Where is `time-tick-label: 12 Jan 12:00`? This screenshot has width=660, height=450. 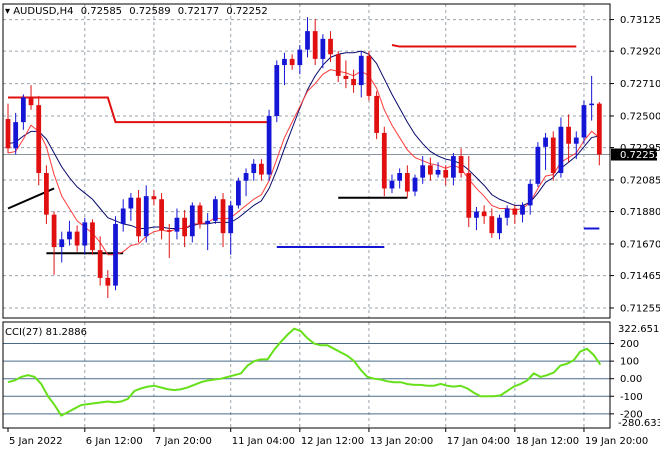 time-tick-label: 12 Jan 12:00 is located at coordinates (332, 441).